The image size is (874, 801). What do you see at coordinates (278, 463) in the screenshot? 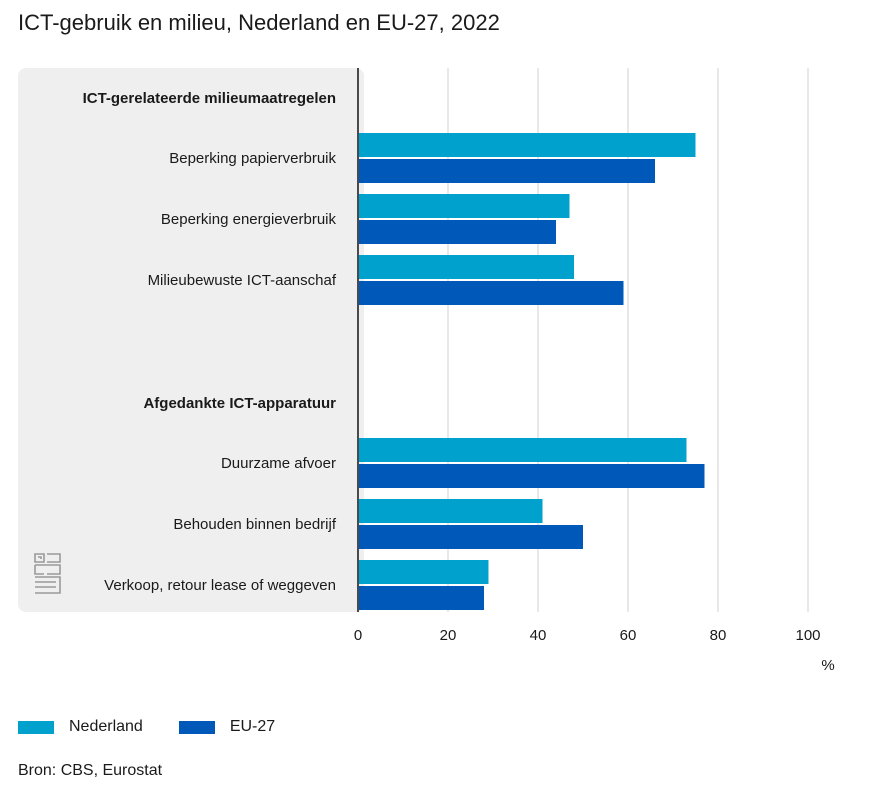
I see `category-label-3: Duurzame afvoer` at bounding box center [278, 463].